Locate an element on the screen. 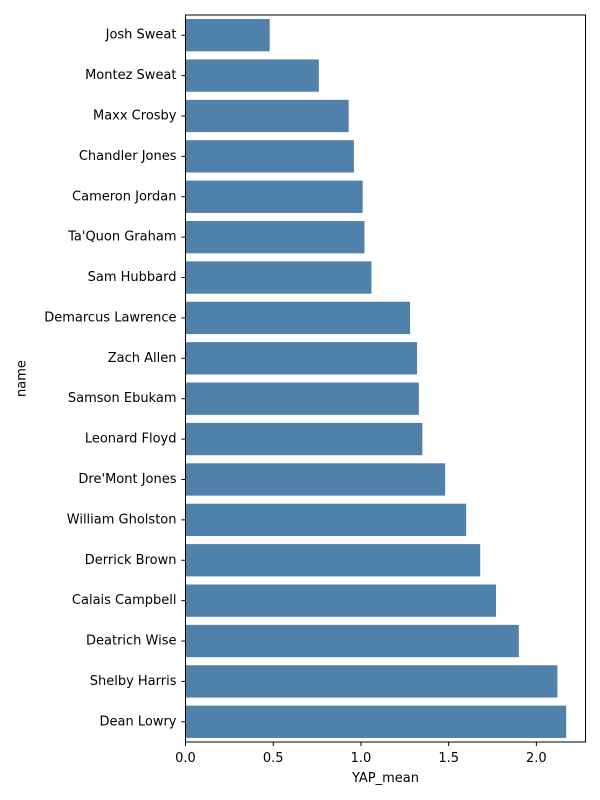 This screenshot has height=800, width=600. y-tick-label: Dre'Mont Jones is located at coordinates (127, 479).